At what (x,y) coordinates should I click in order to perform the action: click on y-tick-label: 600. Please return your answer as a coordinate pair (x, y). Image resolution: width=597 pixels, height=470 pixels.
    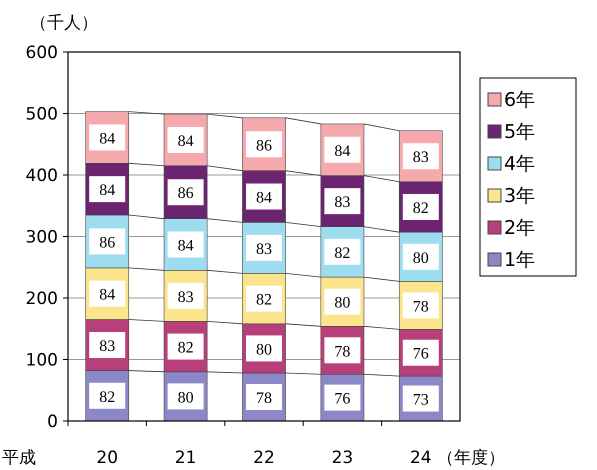
    Looking at the image, I should click on (42, 53).